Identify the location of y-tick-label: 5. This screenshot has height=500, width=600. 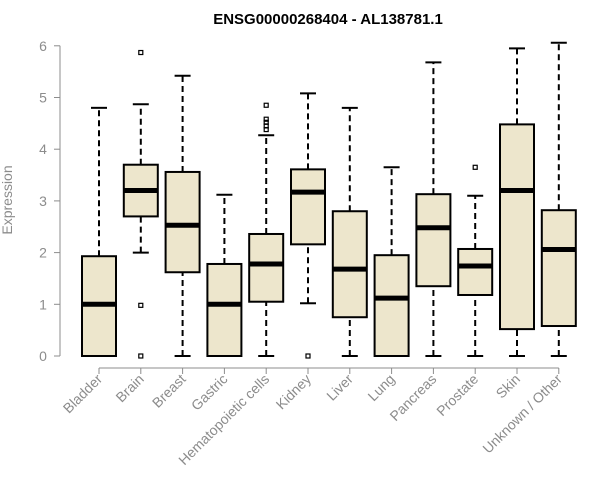
(43, 98).